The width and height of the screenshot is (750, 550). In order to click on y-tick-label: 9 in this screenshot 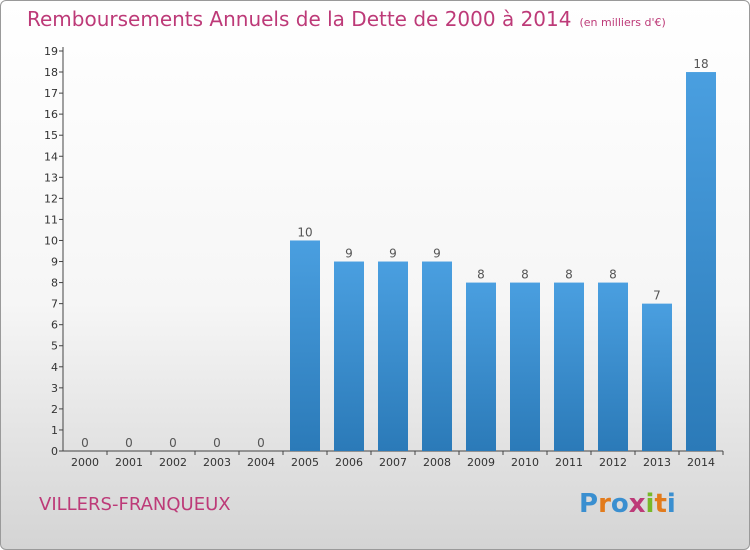, I will do `click(54, 262)`.